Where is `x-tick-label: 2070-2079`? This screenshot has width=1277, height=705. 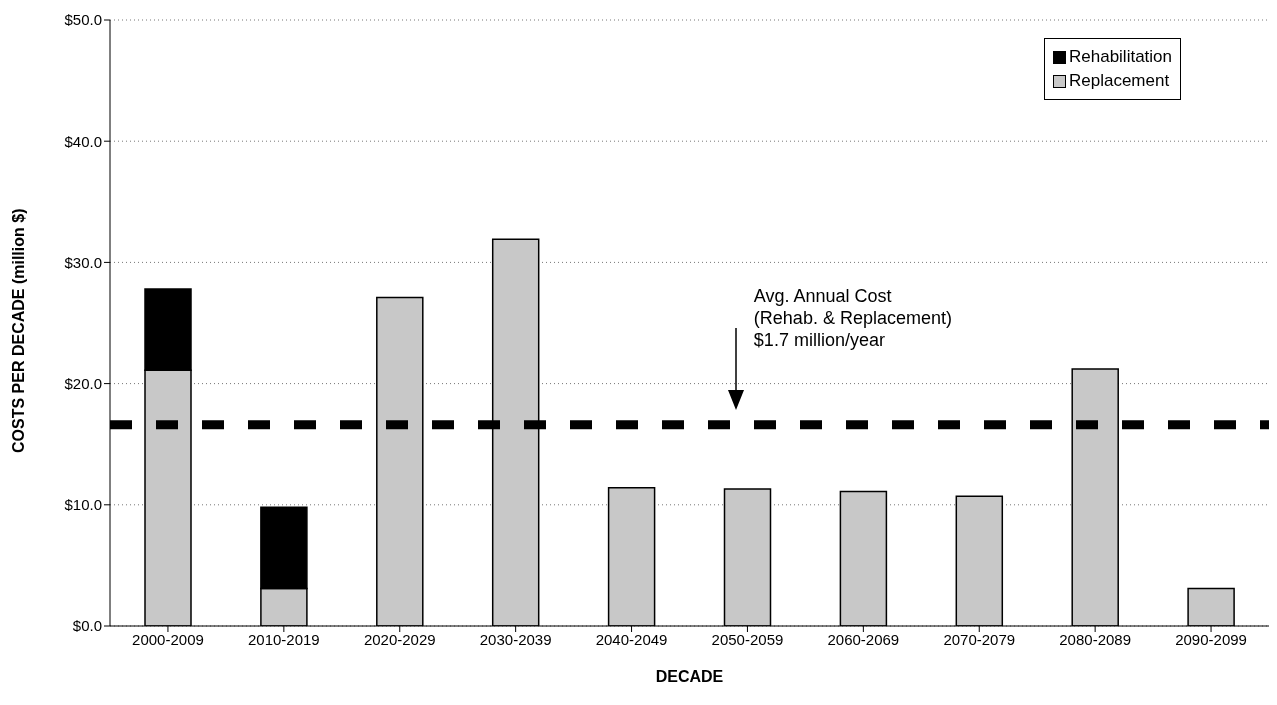 x-tick-label: 2070-2079 is located at coordinates (979, 639).